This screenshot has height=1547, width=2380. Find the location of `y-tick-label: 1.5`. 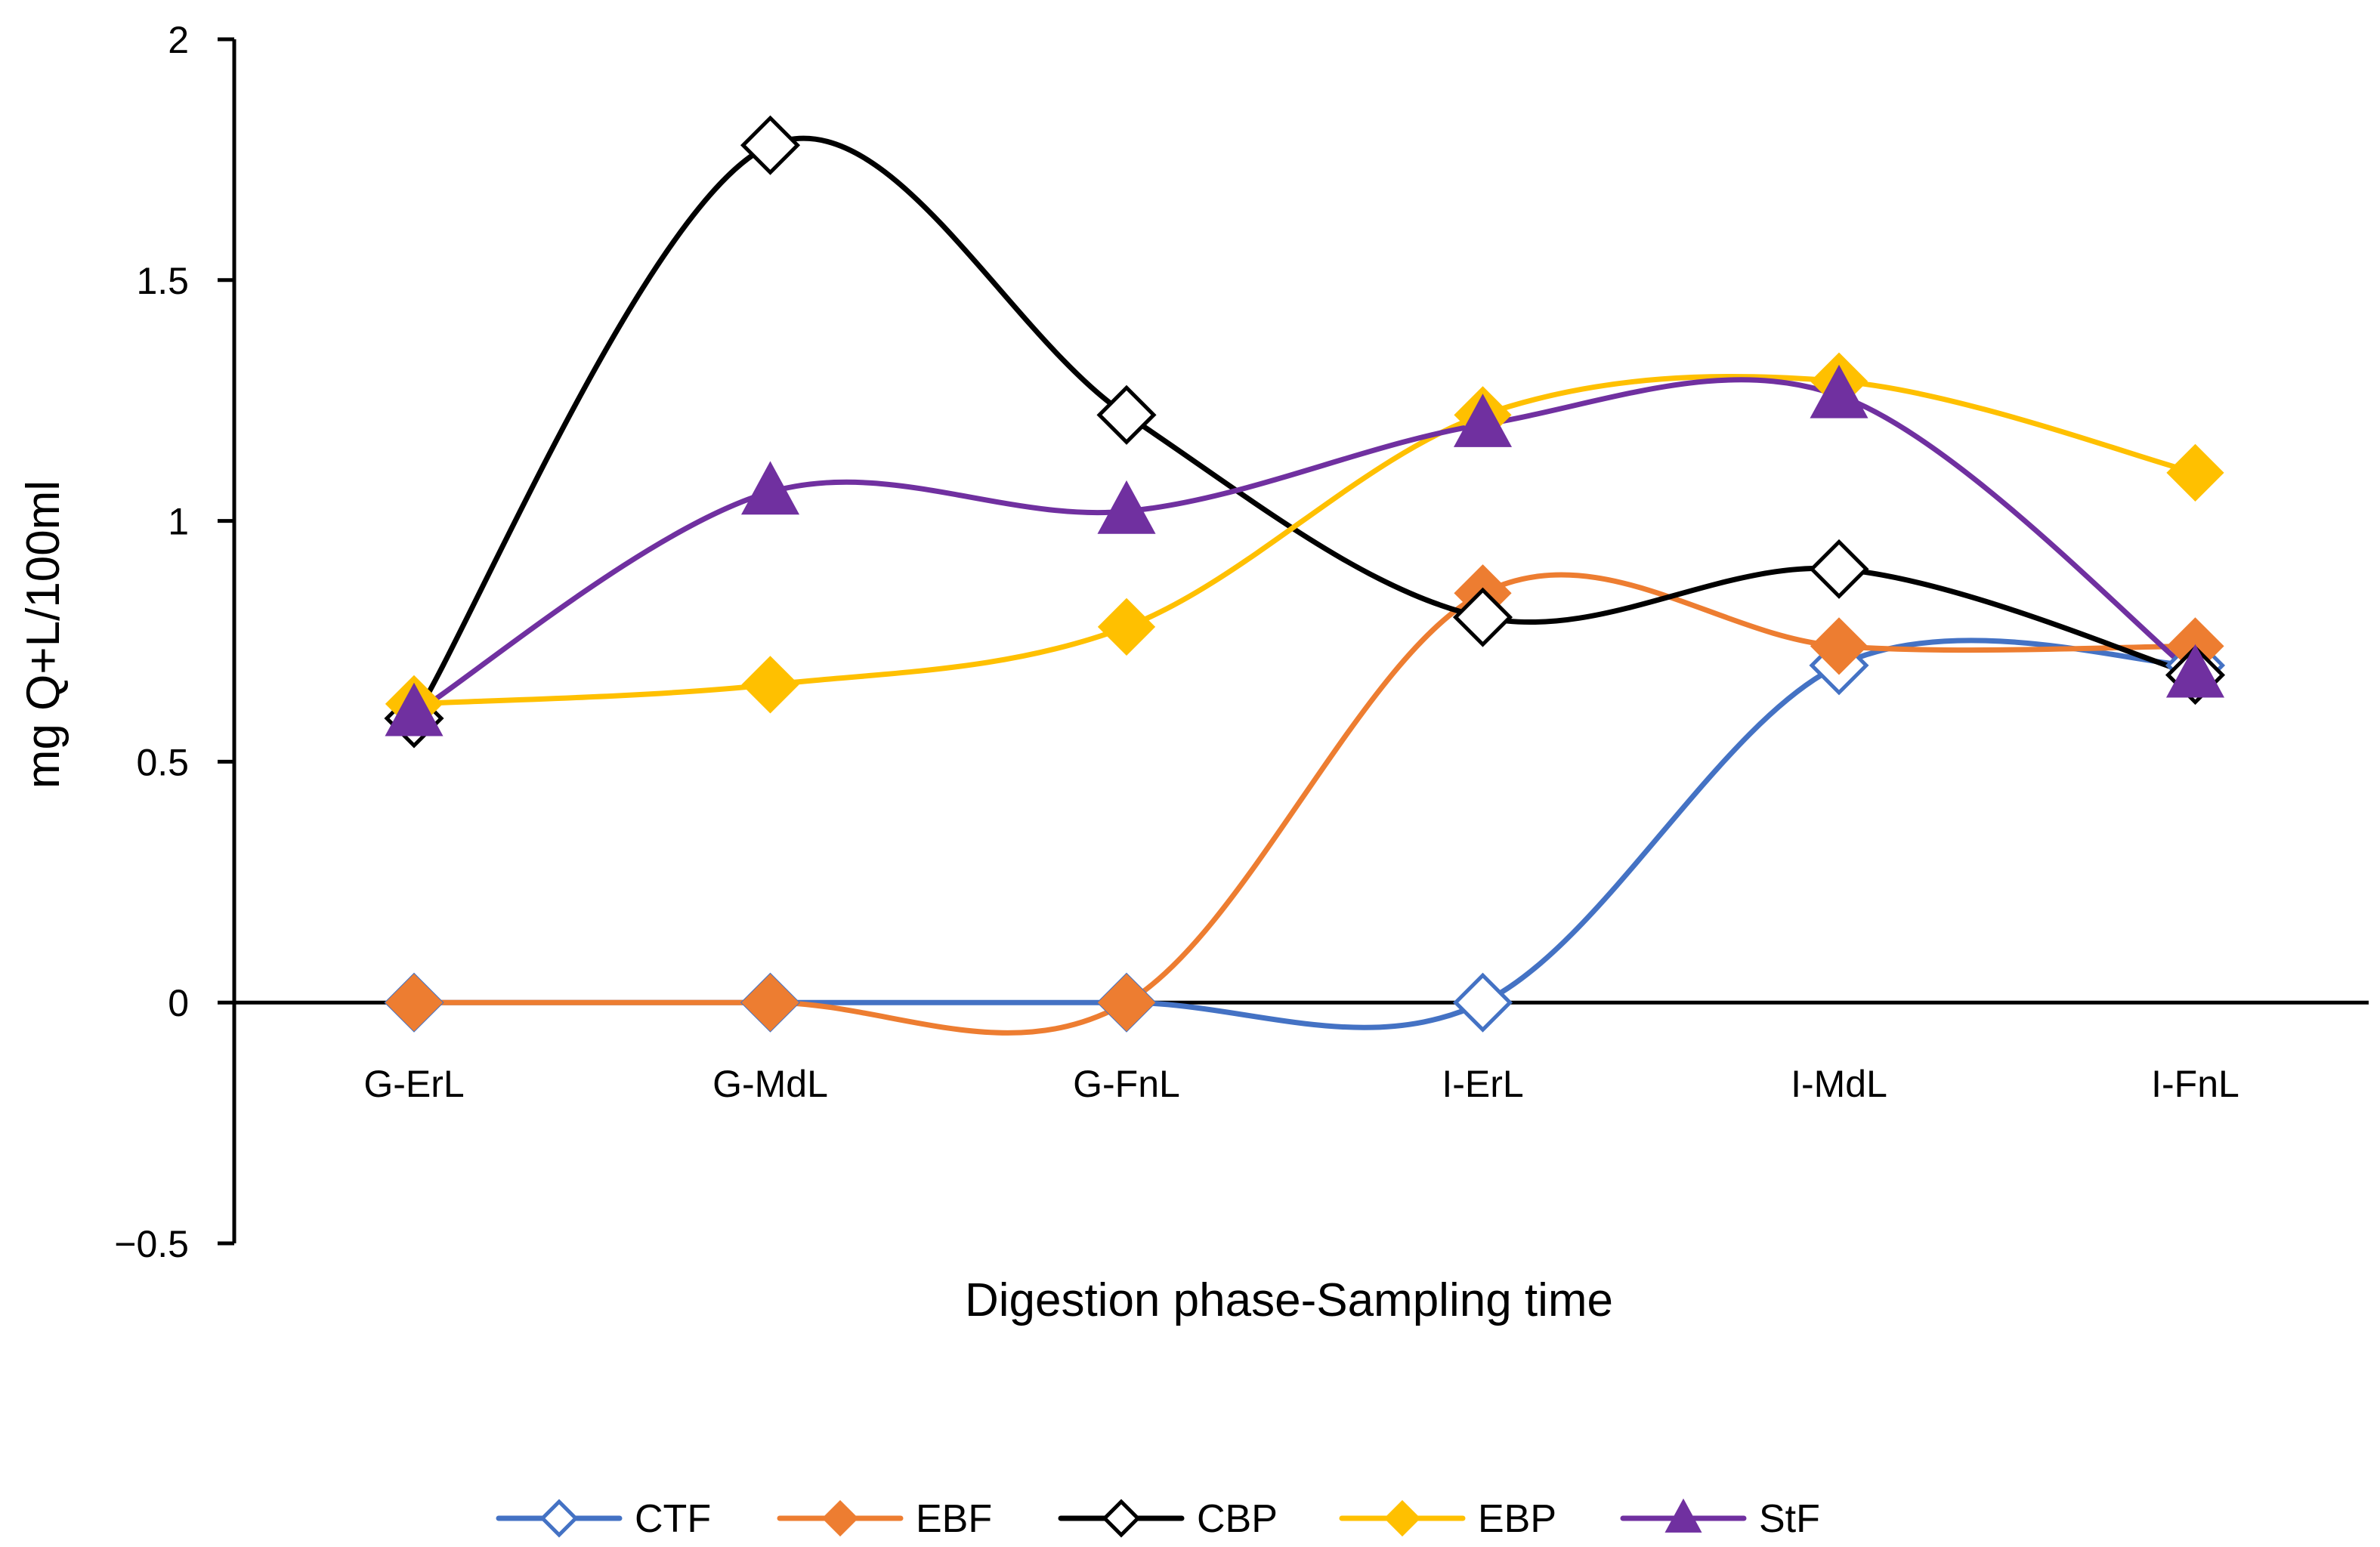

y-tick-label: 1.5 is located at coordinates (162, 281).